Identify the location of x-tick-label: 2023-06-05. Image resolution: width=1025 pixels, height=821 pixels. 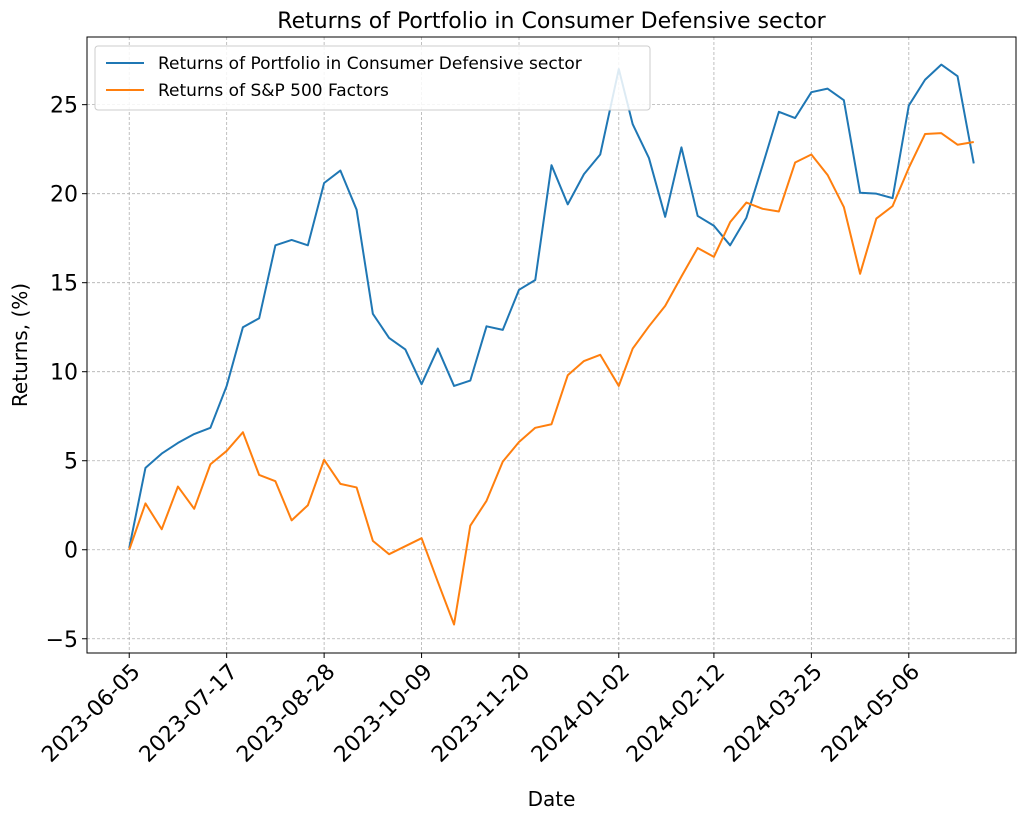
(91, 714).